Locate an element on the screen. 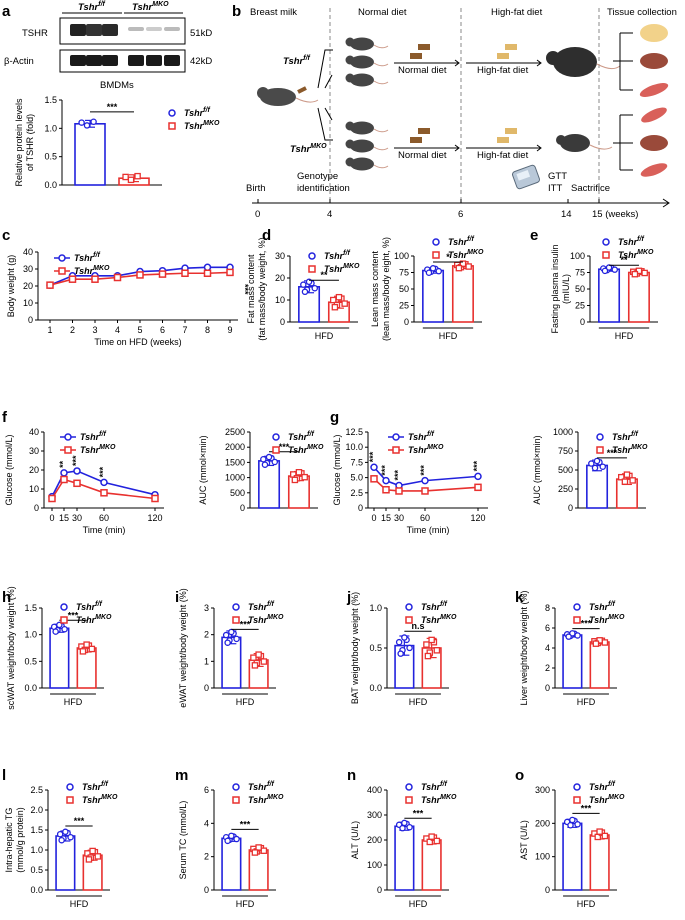  event-birth: Birth is located at coordinates (256, 188).